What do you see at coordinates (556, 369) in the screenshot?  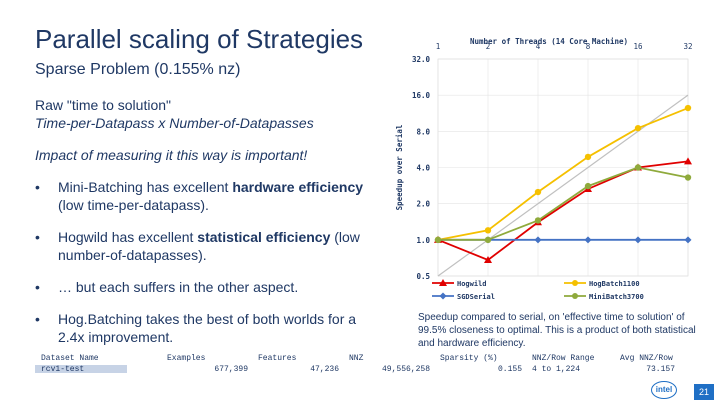 I see `table-cell: 4 to 1,224` at bounding box center [556, 369].